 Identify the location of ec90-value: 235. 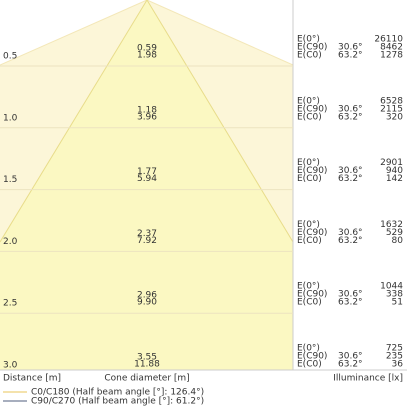
(394, 357).